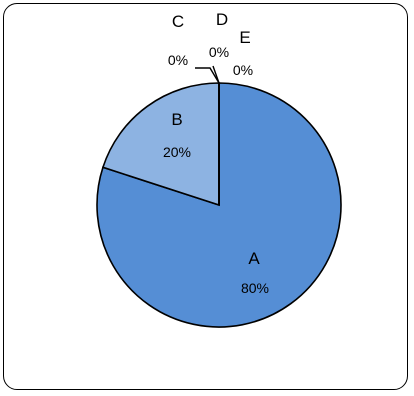  I want to click on leader-lines, so click(207, 74).